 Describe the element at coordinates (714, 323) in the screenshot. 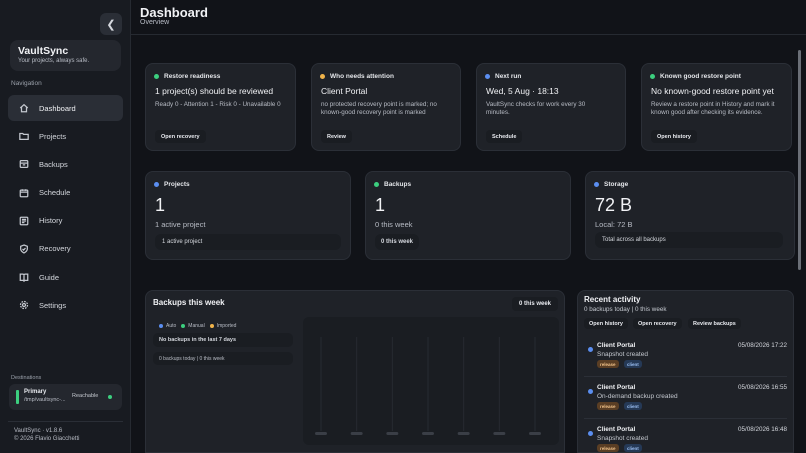

I see `review-backups-button: Review backups` at that location.